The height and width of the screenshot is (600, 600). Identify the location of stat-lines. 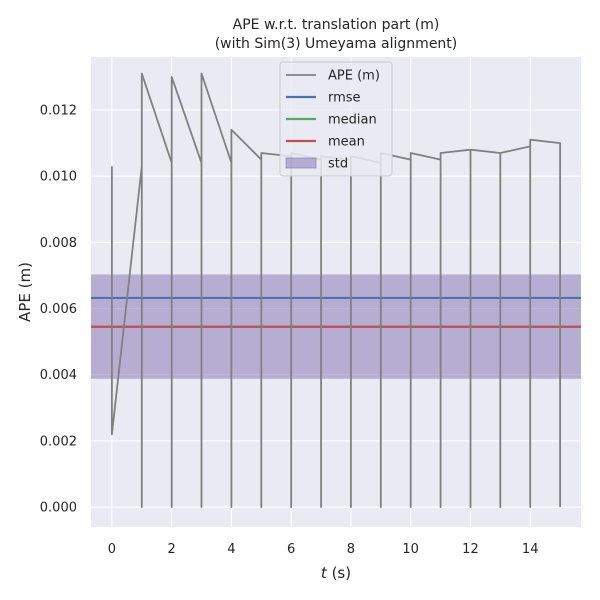
(336, 312).